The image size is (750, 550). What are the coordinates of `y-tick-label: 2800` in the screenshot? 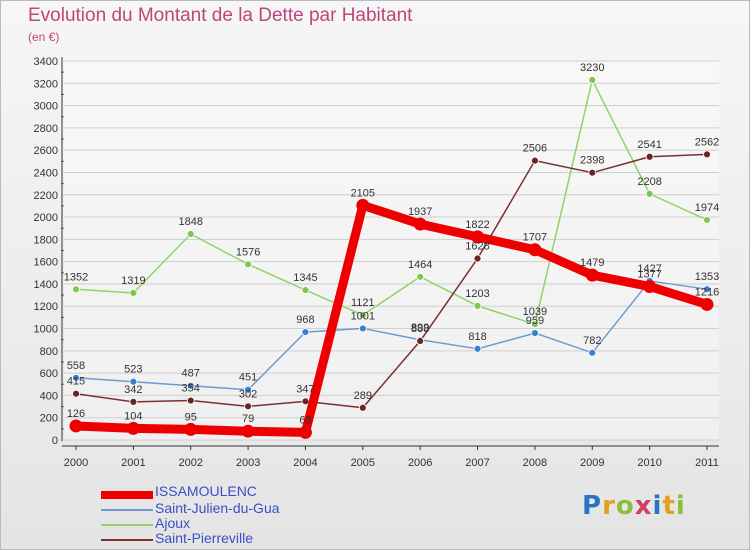 It's located at (46, 129).